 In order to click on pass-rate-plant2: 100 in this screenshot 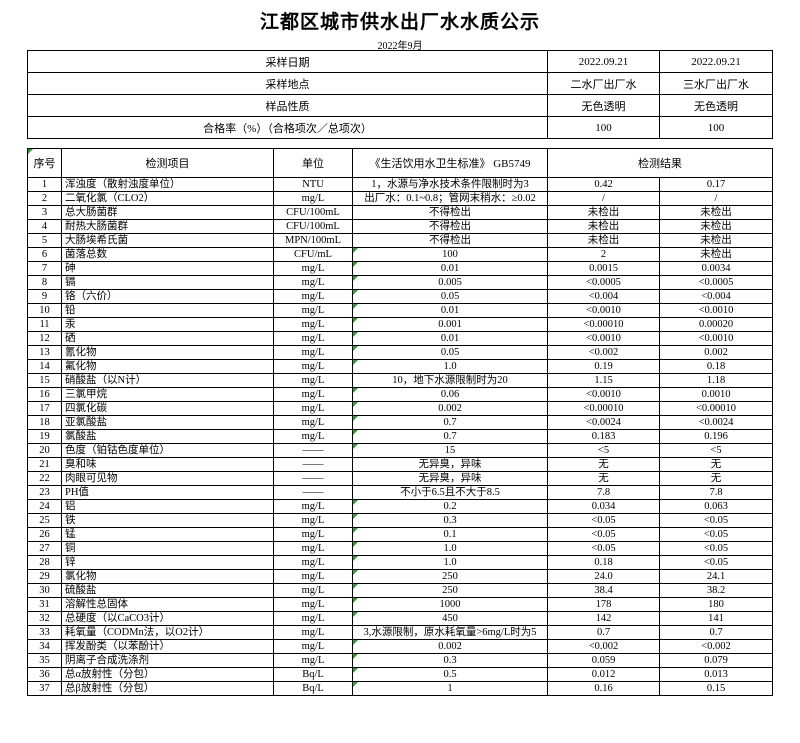, I will do `click(603, 127)`.